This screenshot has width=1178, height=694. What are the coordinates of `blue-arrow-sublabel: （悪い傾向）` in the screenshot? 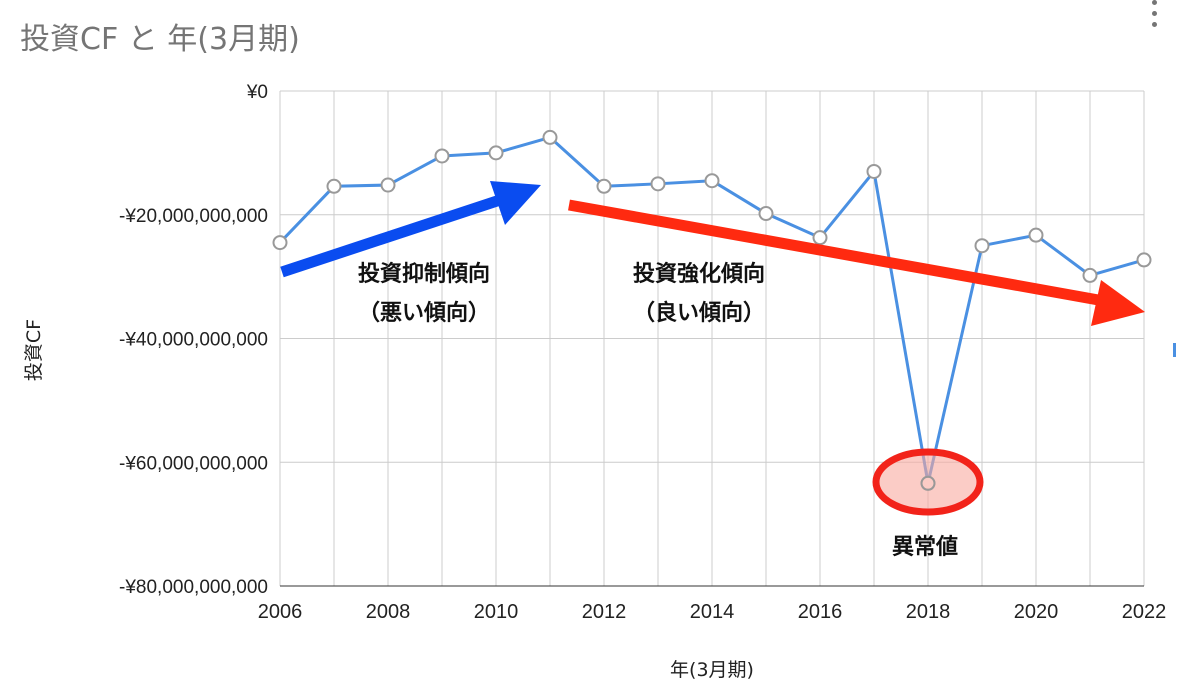 It's located at (424, 313).